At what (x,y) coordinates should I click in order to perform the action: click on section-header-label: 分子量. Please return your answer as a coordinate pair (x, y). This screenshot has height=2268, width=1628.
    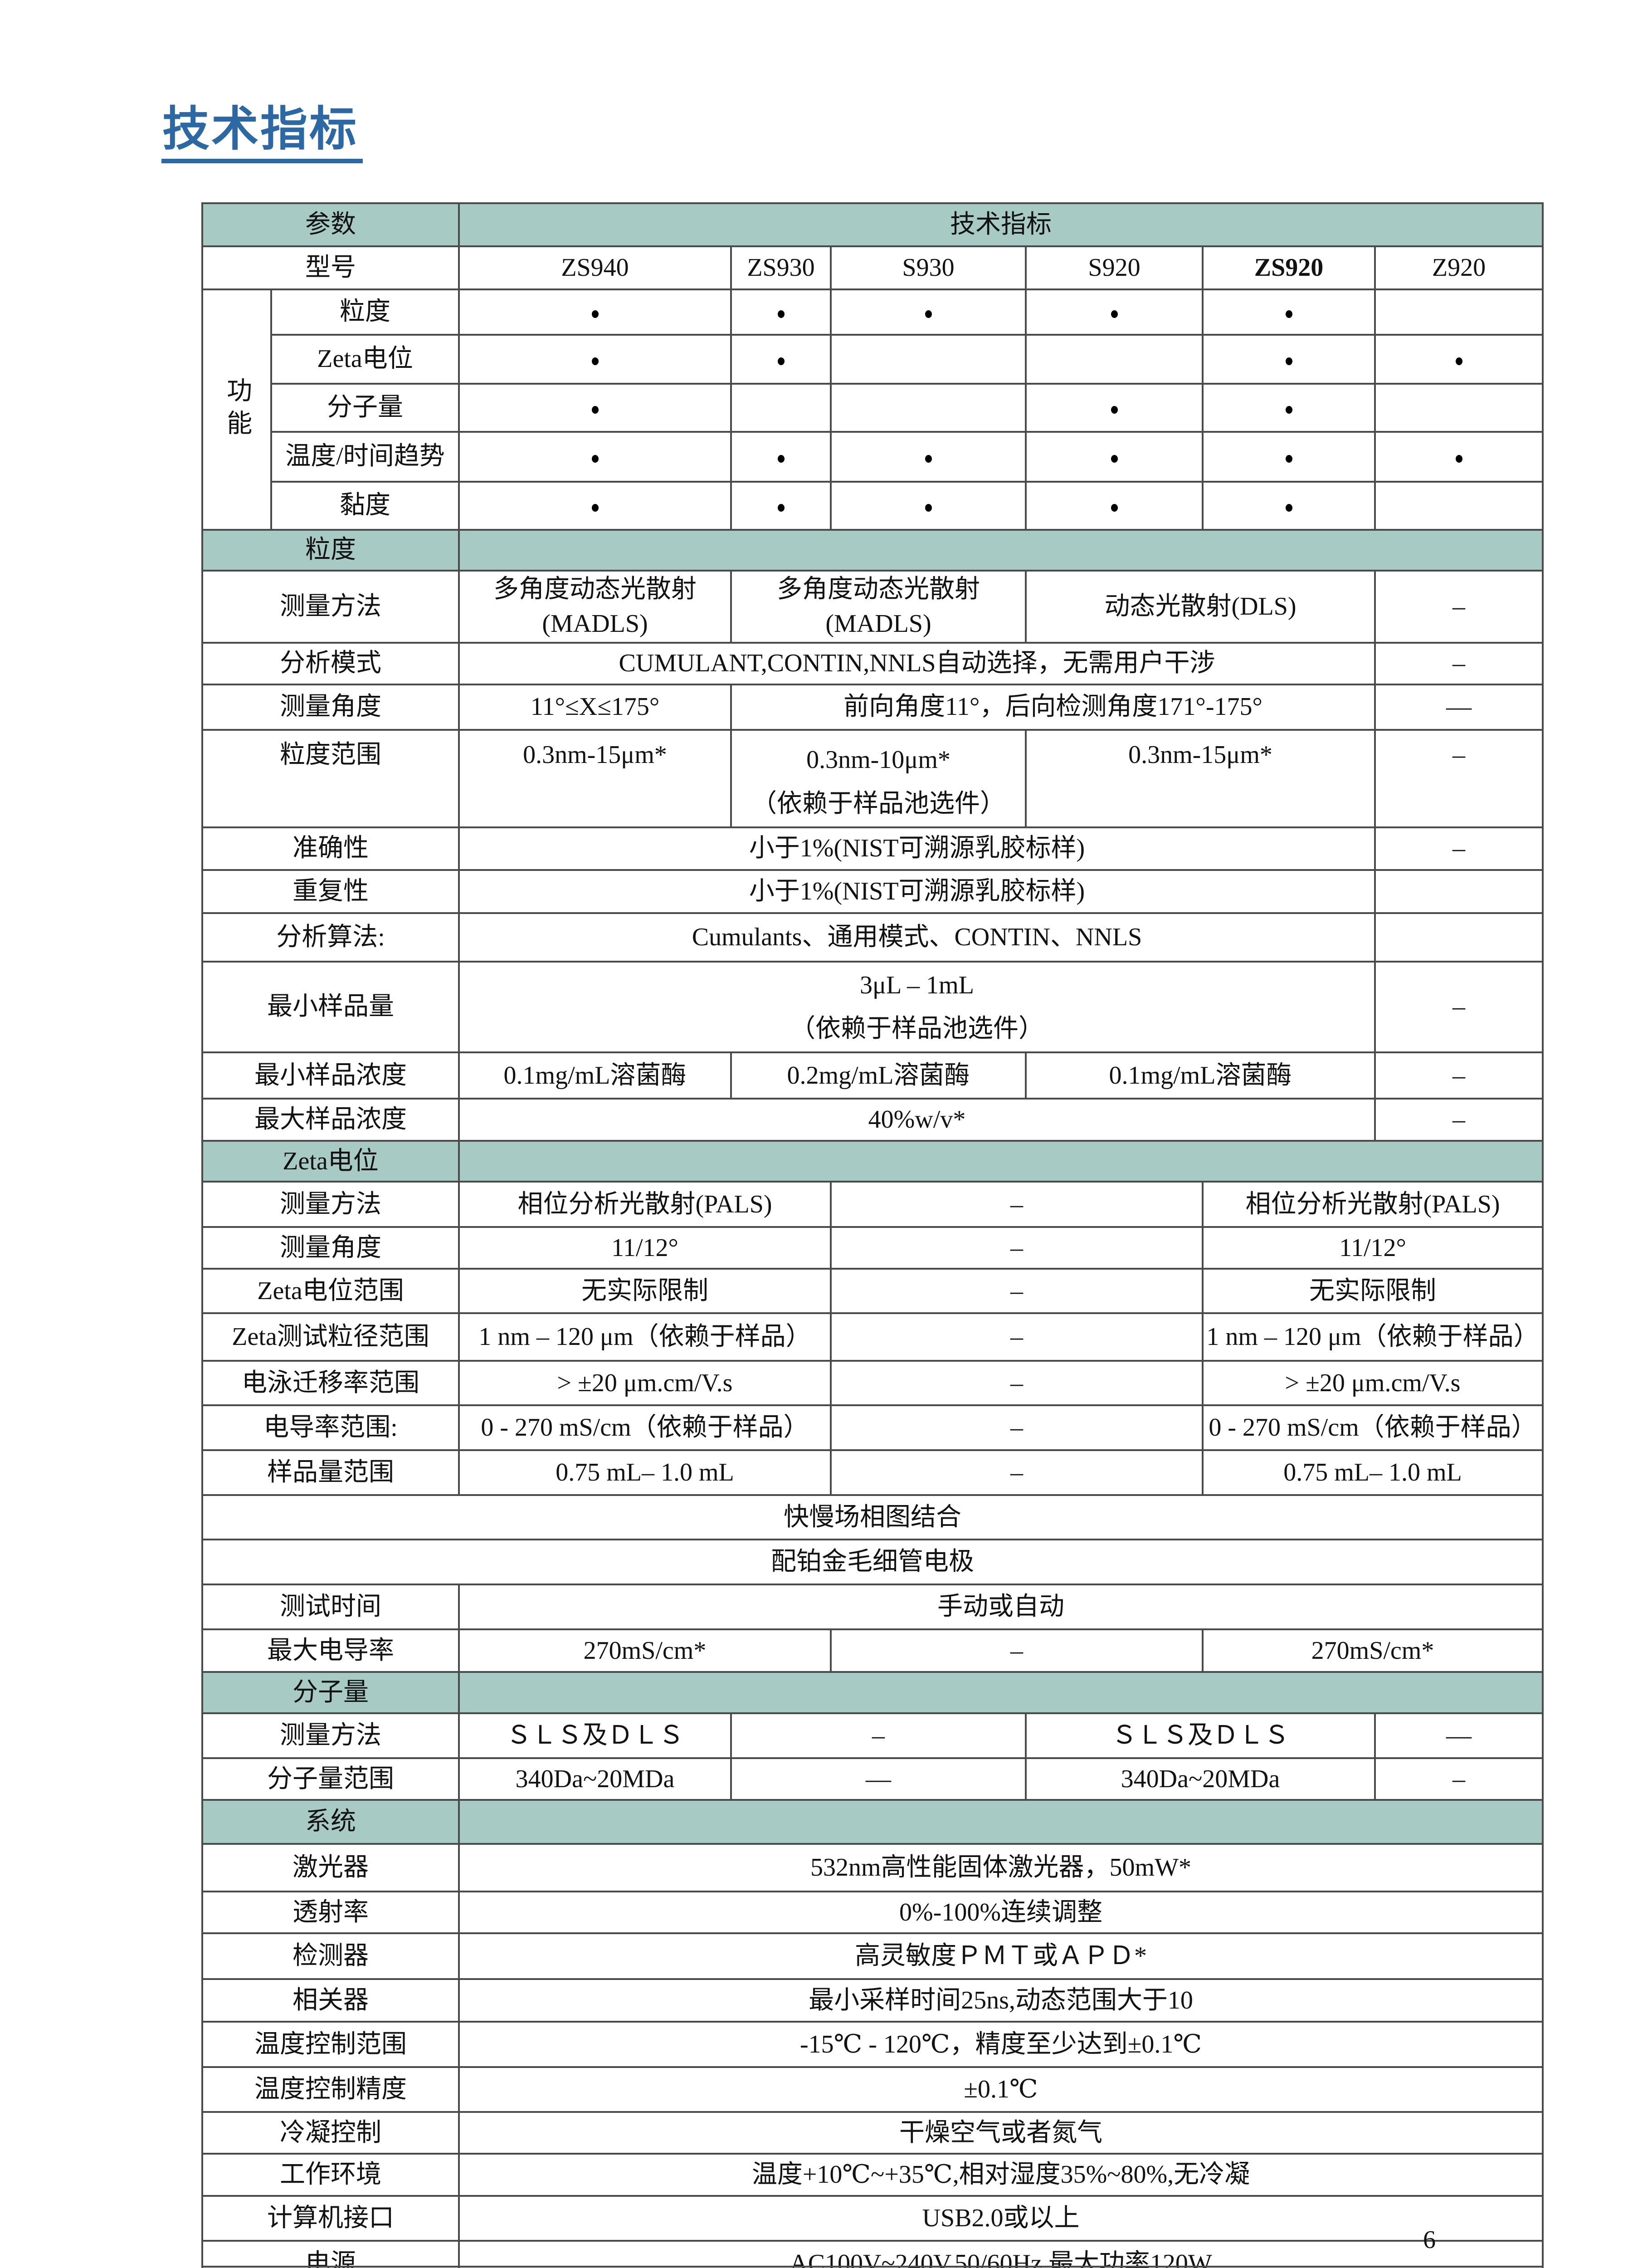
    Looking at the image, I should click on (330, 1693).